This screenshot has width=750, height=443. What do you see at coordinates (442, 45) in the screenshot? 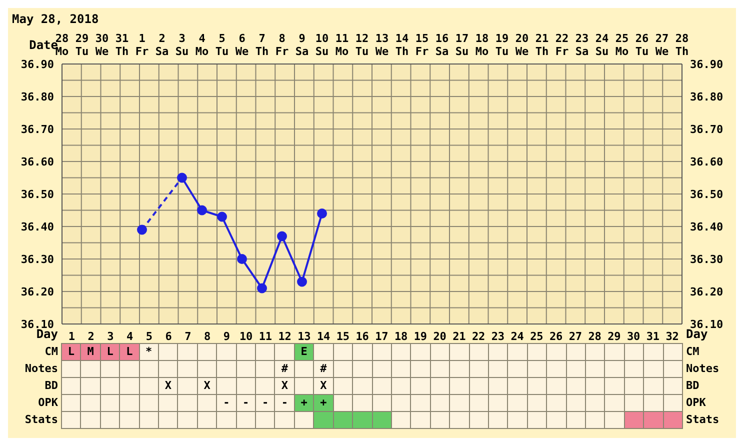
I see `x-tick-label: 16 Sa` at bounding box center [442, 45].